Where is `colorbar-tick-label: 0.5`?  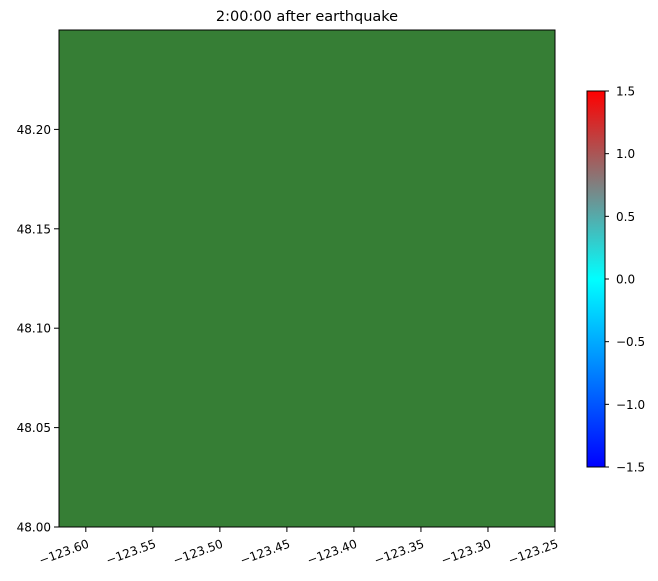 colorbar-tick-label: 0.5 is located at coordinates (625, 217).